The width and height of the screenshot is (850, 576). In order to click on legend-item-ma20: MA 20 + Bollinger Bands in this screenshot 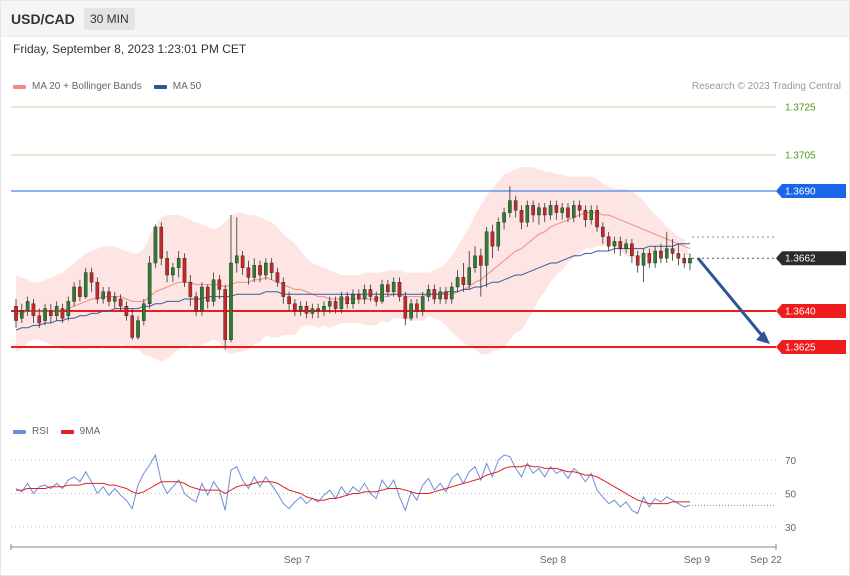, I will do `click(77, 86)`.